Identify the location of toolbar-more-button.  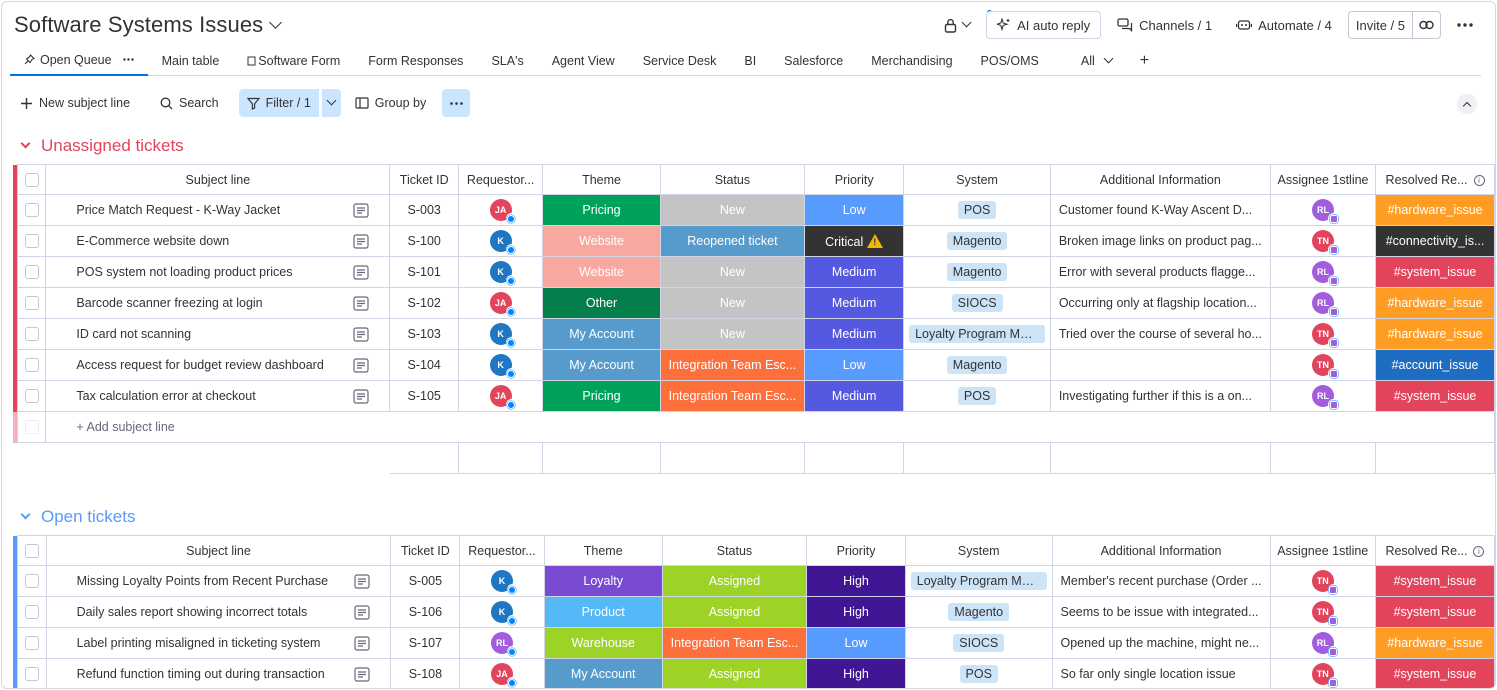
(456, 103).